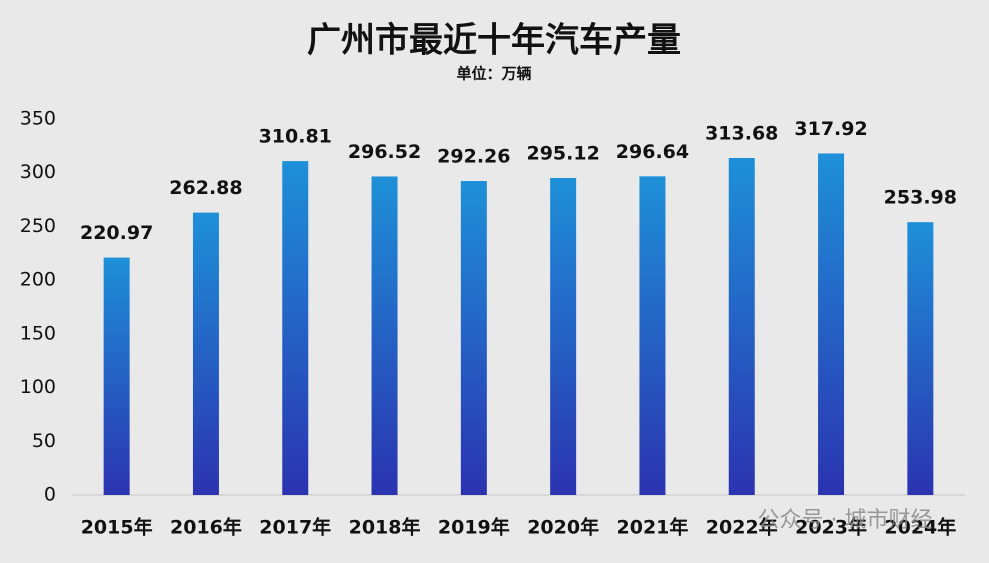 The height and width of the screenshot is (563, 989). Describe the element at coordinates (830, 129) in the screenshot. I see `value-label: 317.92` at that location.